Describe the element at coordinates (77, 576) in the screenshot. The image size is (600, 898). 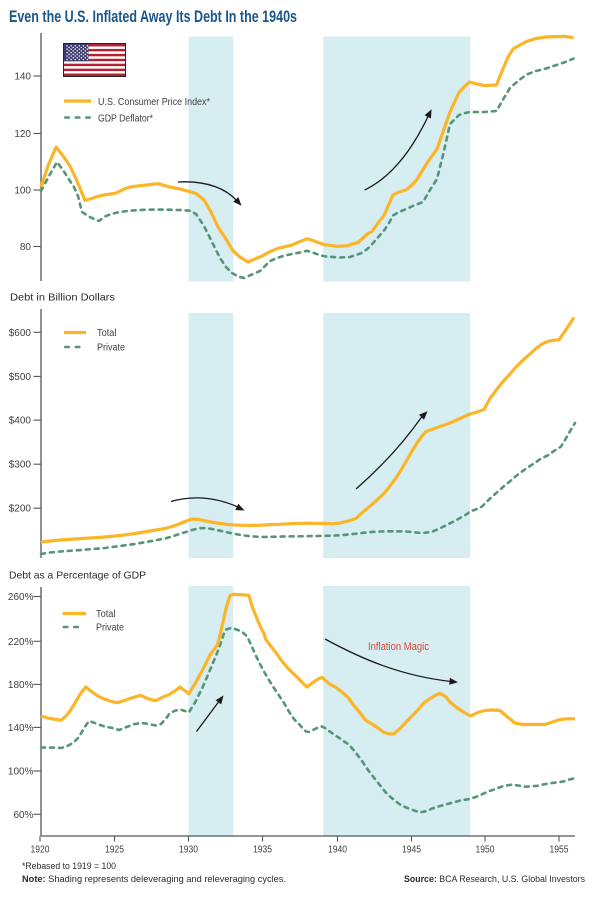
I see `svg-text: Debt as a Percentage of GDP` at that location.